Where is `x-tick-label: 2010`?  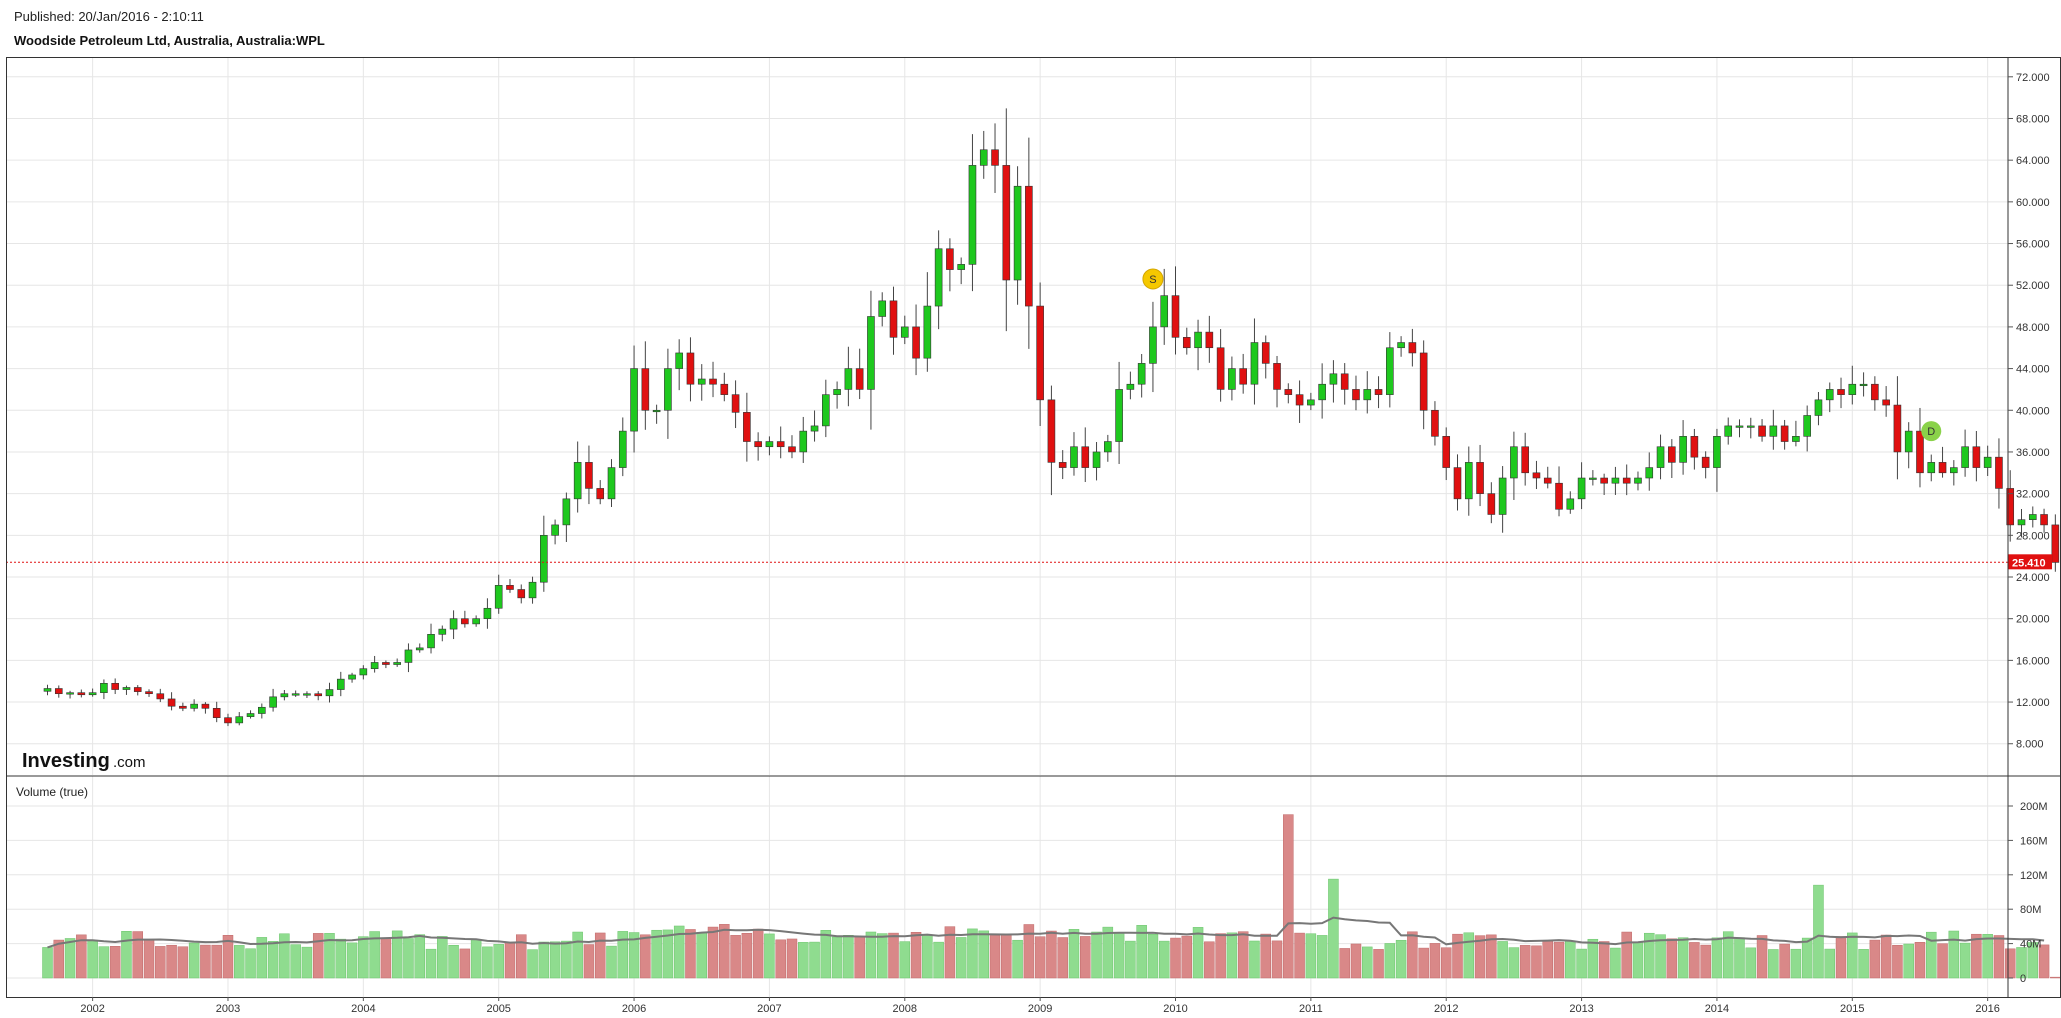 x-tick-label: 2010 is located at coordinates (1175, 1009).